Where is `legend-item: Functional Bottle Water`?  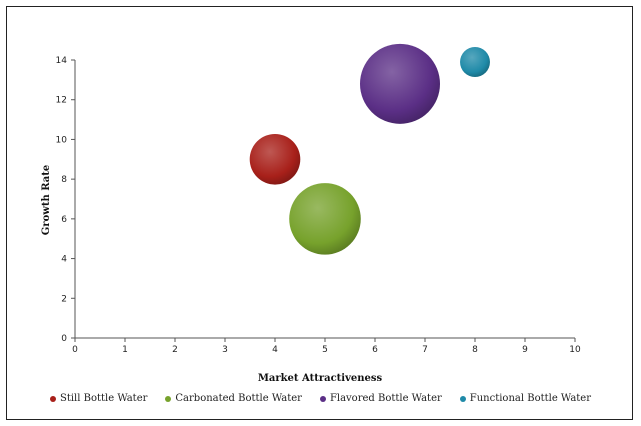 legend-item: Functional Bottle Water is located at coordinates (525, 398).